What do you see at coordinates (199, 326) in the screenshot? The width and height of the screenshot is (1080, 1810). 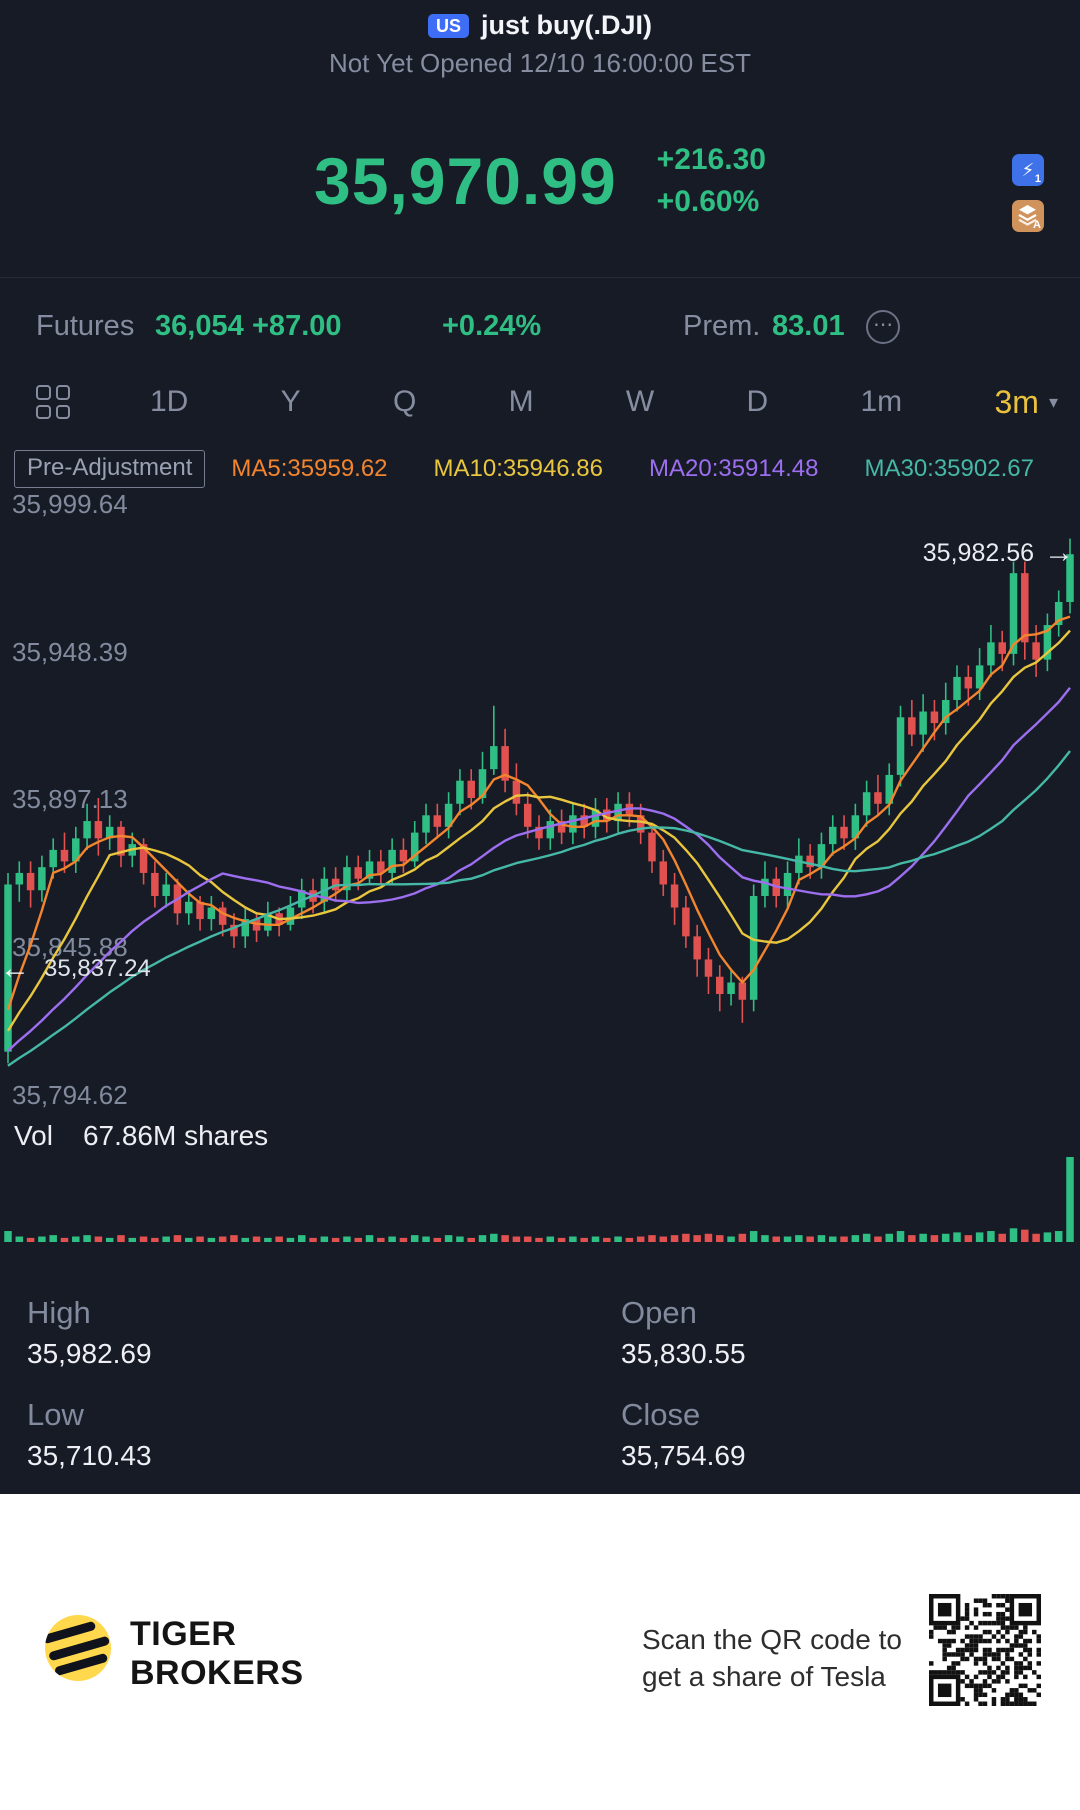 I see `futures-price: 36,054` at bounding box center [199, 326].